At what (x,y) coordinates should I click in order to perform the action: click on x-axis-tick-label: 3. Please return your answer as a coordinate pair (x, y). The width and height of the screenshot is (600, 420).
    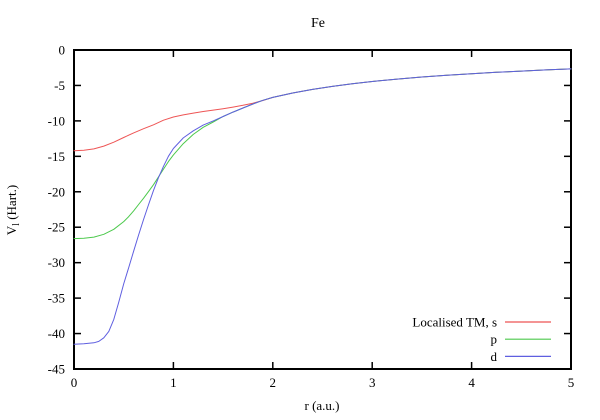
    Looking at the image, I should click on (372, 382).